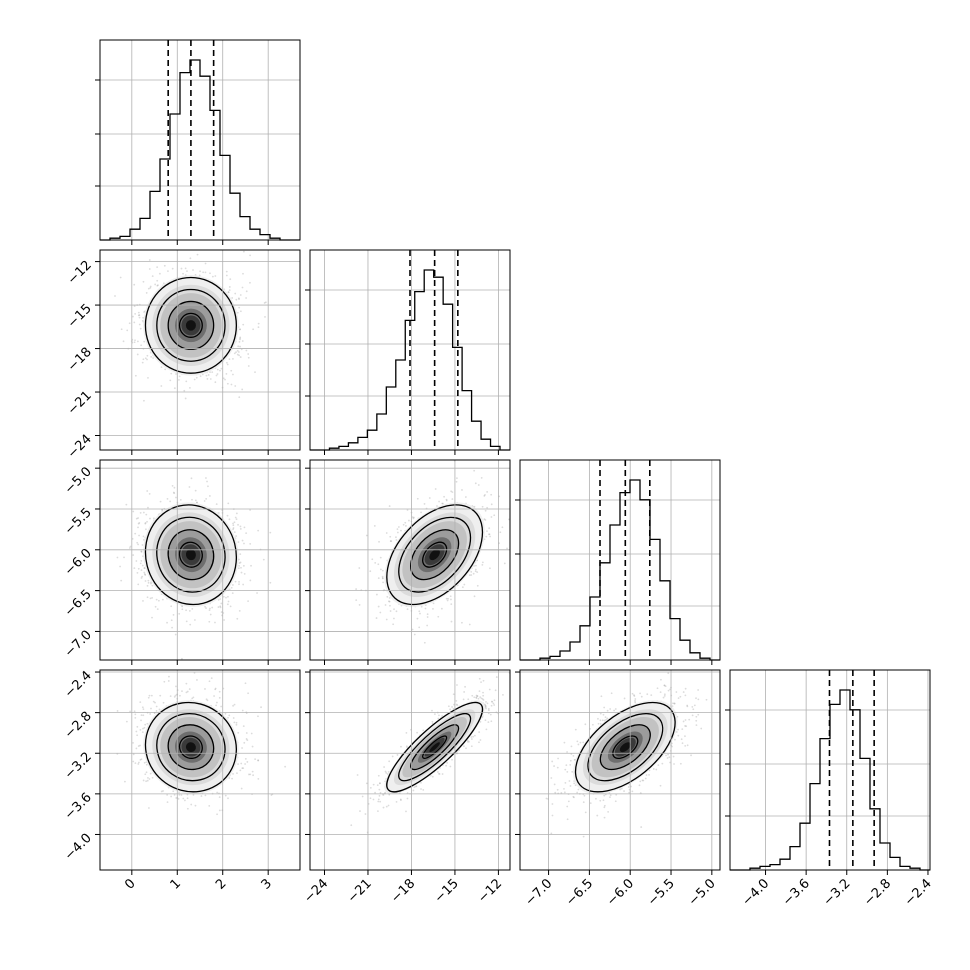  What do you see at coordinates (837, 892) in the screenshot?
I see `x-tick-label: −3.2` at bounding box center [837, 892].